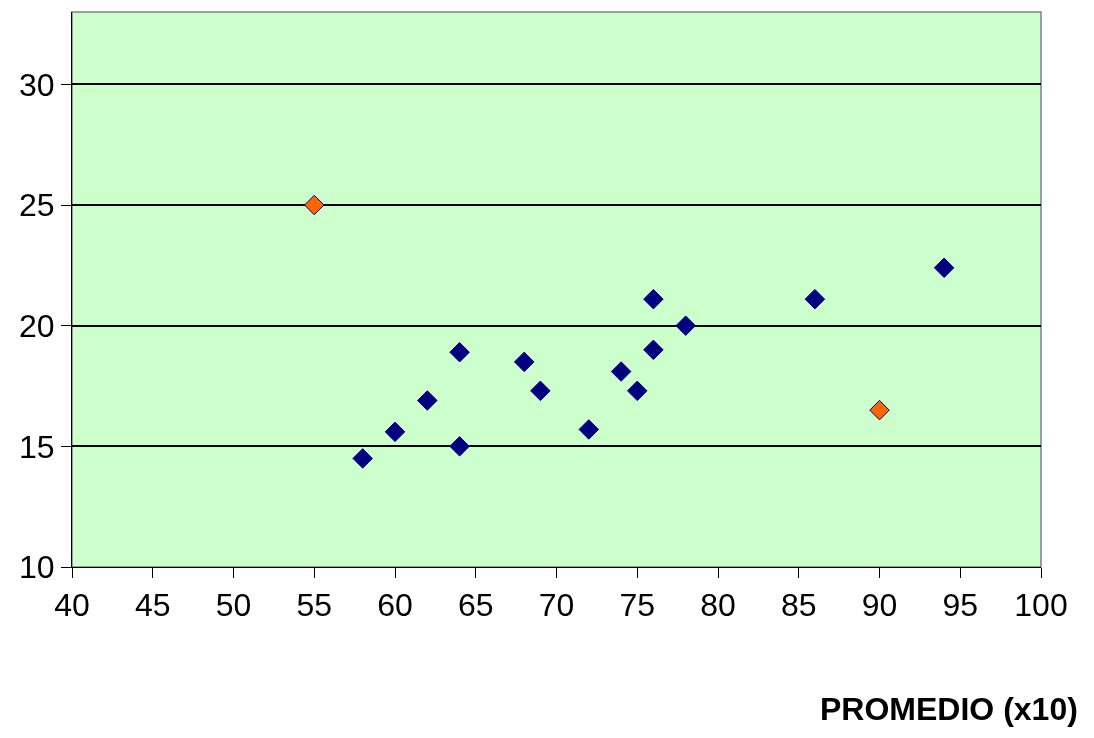  What do you see at coordinates (718, 605) in the screenshot?
I see `x-tick-label: 80` at bounding box center [718, 605].